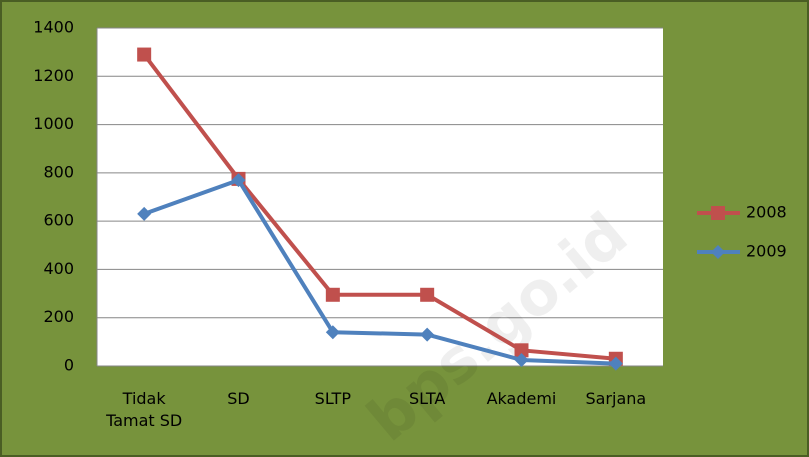 This screenshot has width=809, height=457. What do you see at coordinates (53, 123) in the screenshot?
I see `y-tick-label: 1000` at bounding box center [53, 123].